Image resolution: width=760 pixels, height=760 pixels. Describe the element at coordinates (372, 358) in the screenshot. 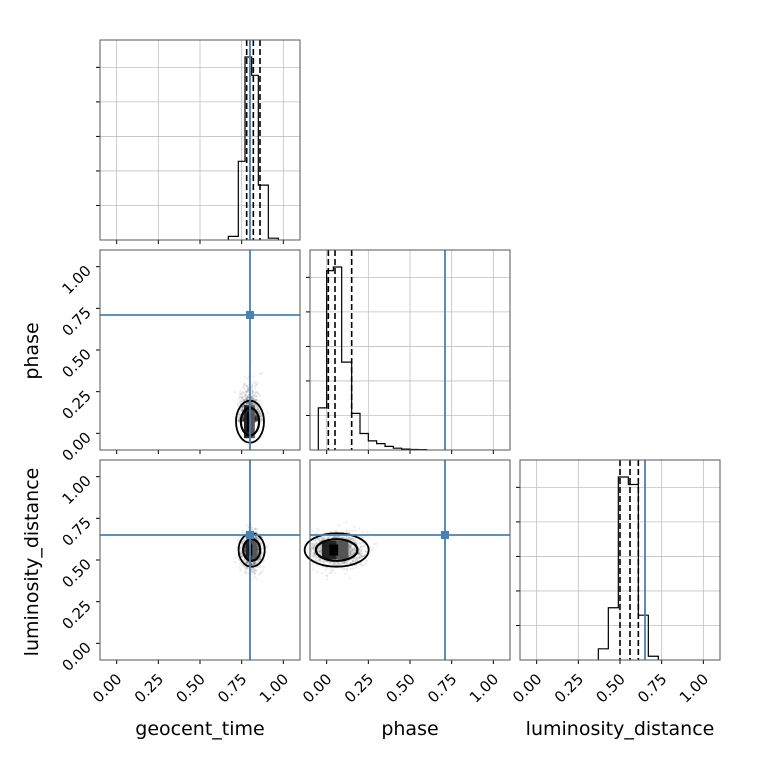

I see `histogram-phase` at that location.